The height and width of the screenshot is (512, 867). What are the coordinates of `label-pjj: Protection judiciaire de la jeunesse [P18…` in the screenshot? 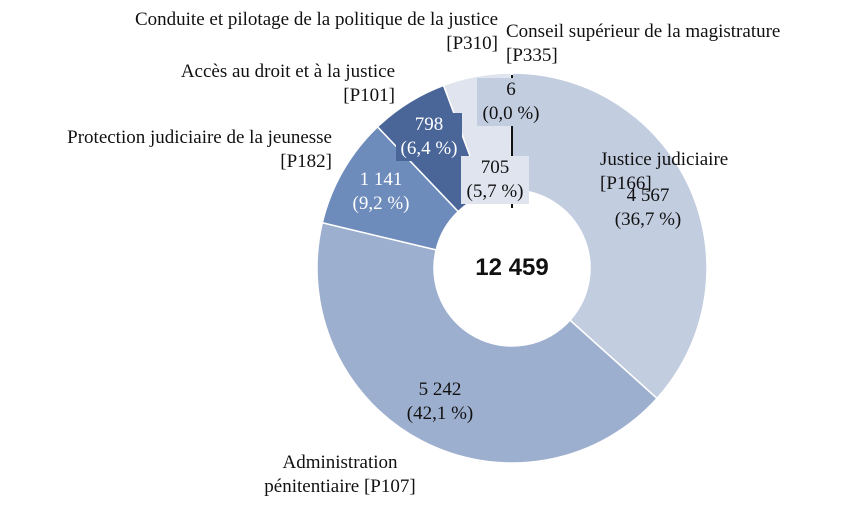 It's located at (199, 149).